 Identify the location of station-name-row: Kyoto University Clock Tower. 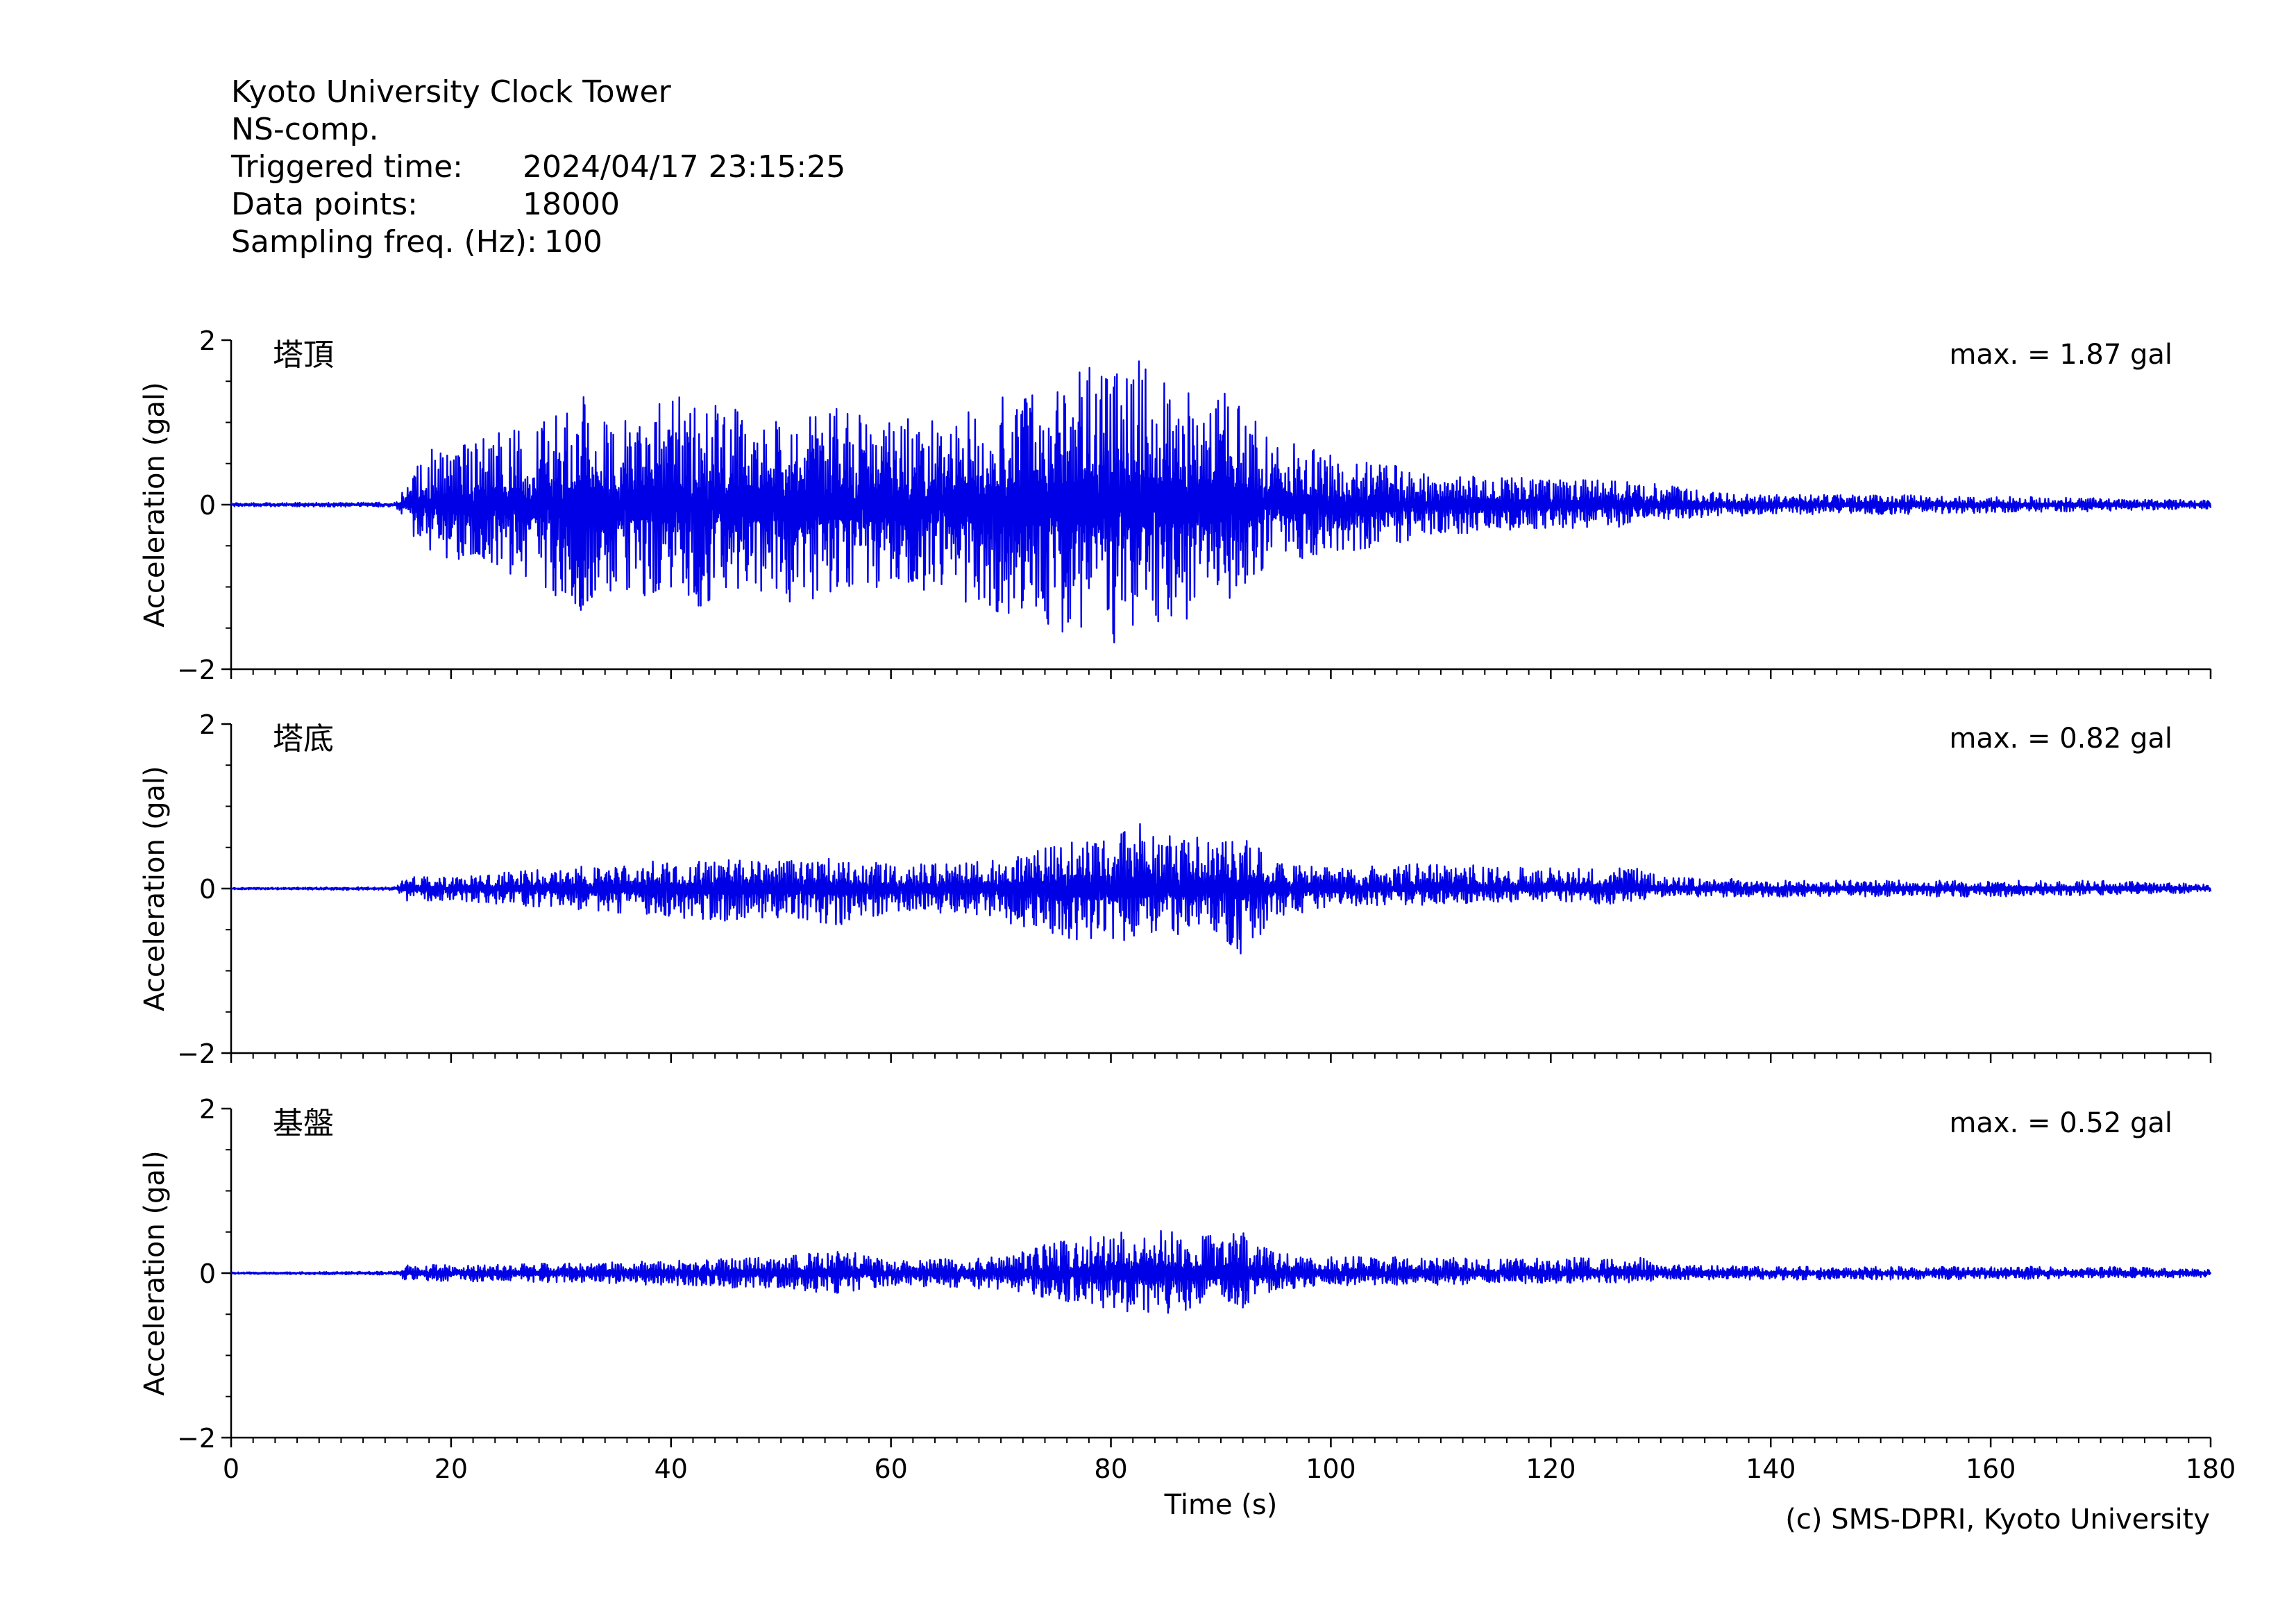
(538, 92).